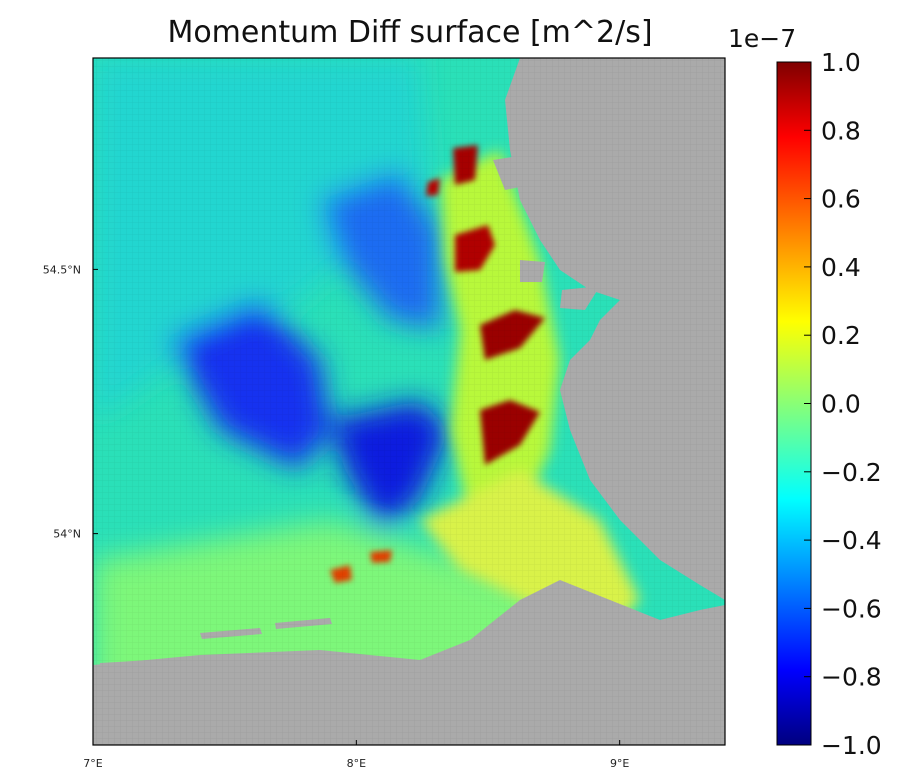 This screenshot has height=775, width=915. I want to click on chart-title: Momentum Diff surface [m^2/s], so click(409, 32).